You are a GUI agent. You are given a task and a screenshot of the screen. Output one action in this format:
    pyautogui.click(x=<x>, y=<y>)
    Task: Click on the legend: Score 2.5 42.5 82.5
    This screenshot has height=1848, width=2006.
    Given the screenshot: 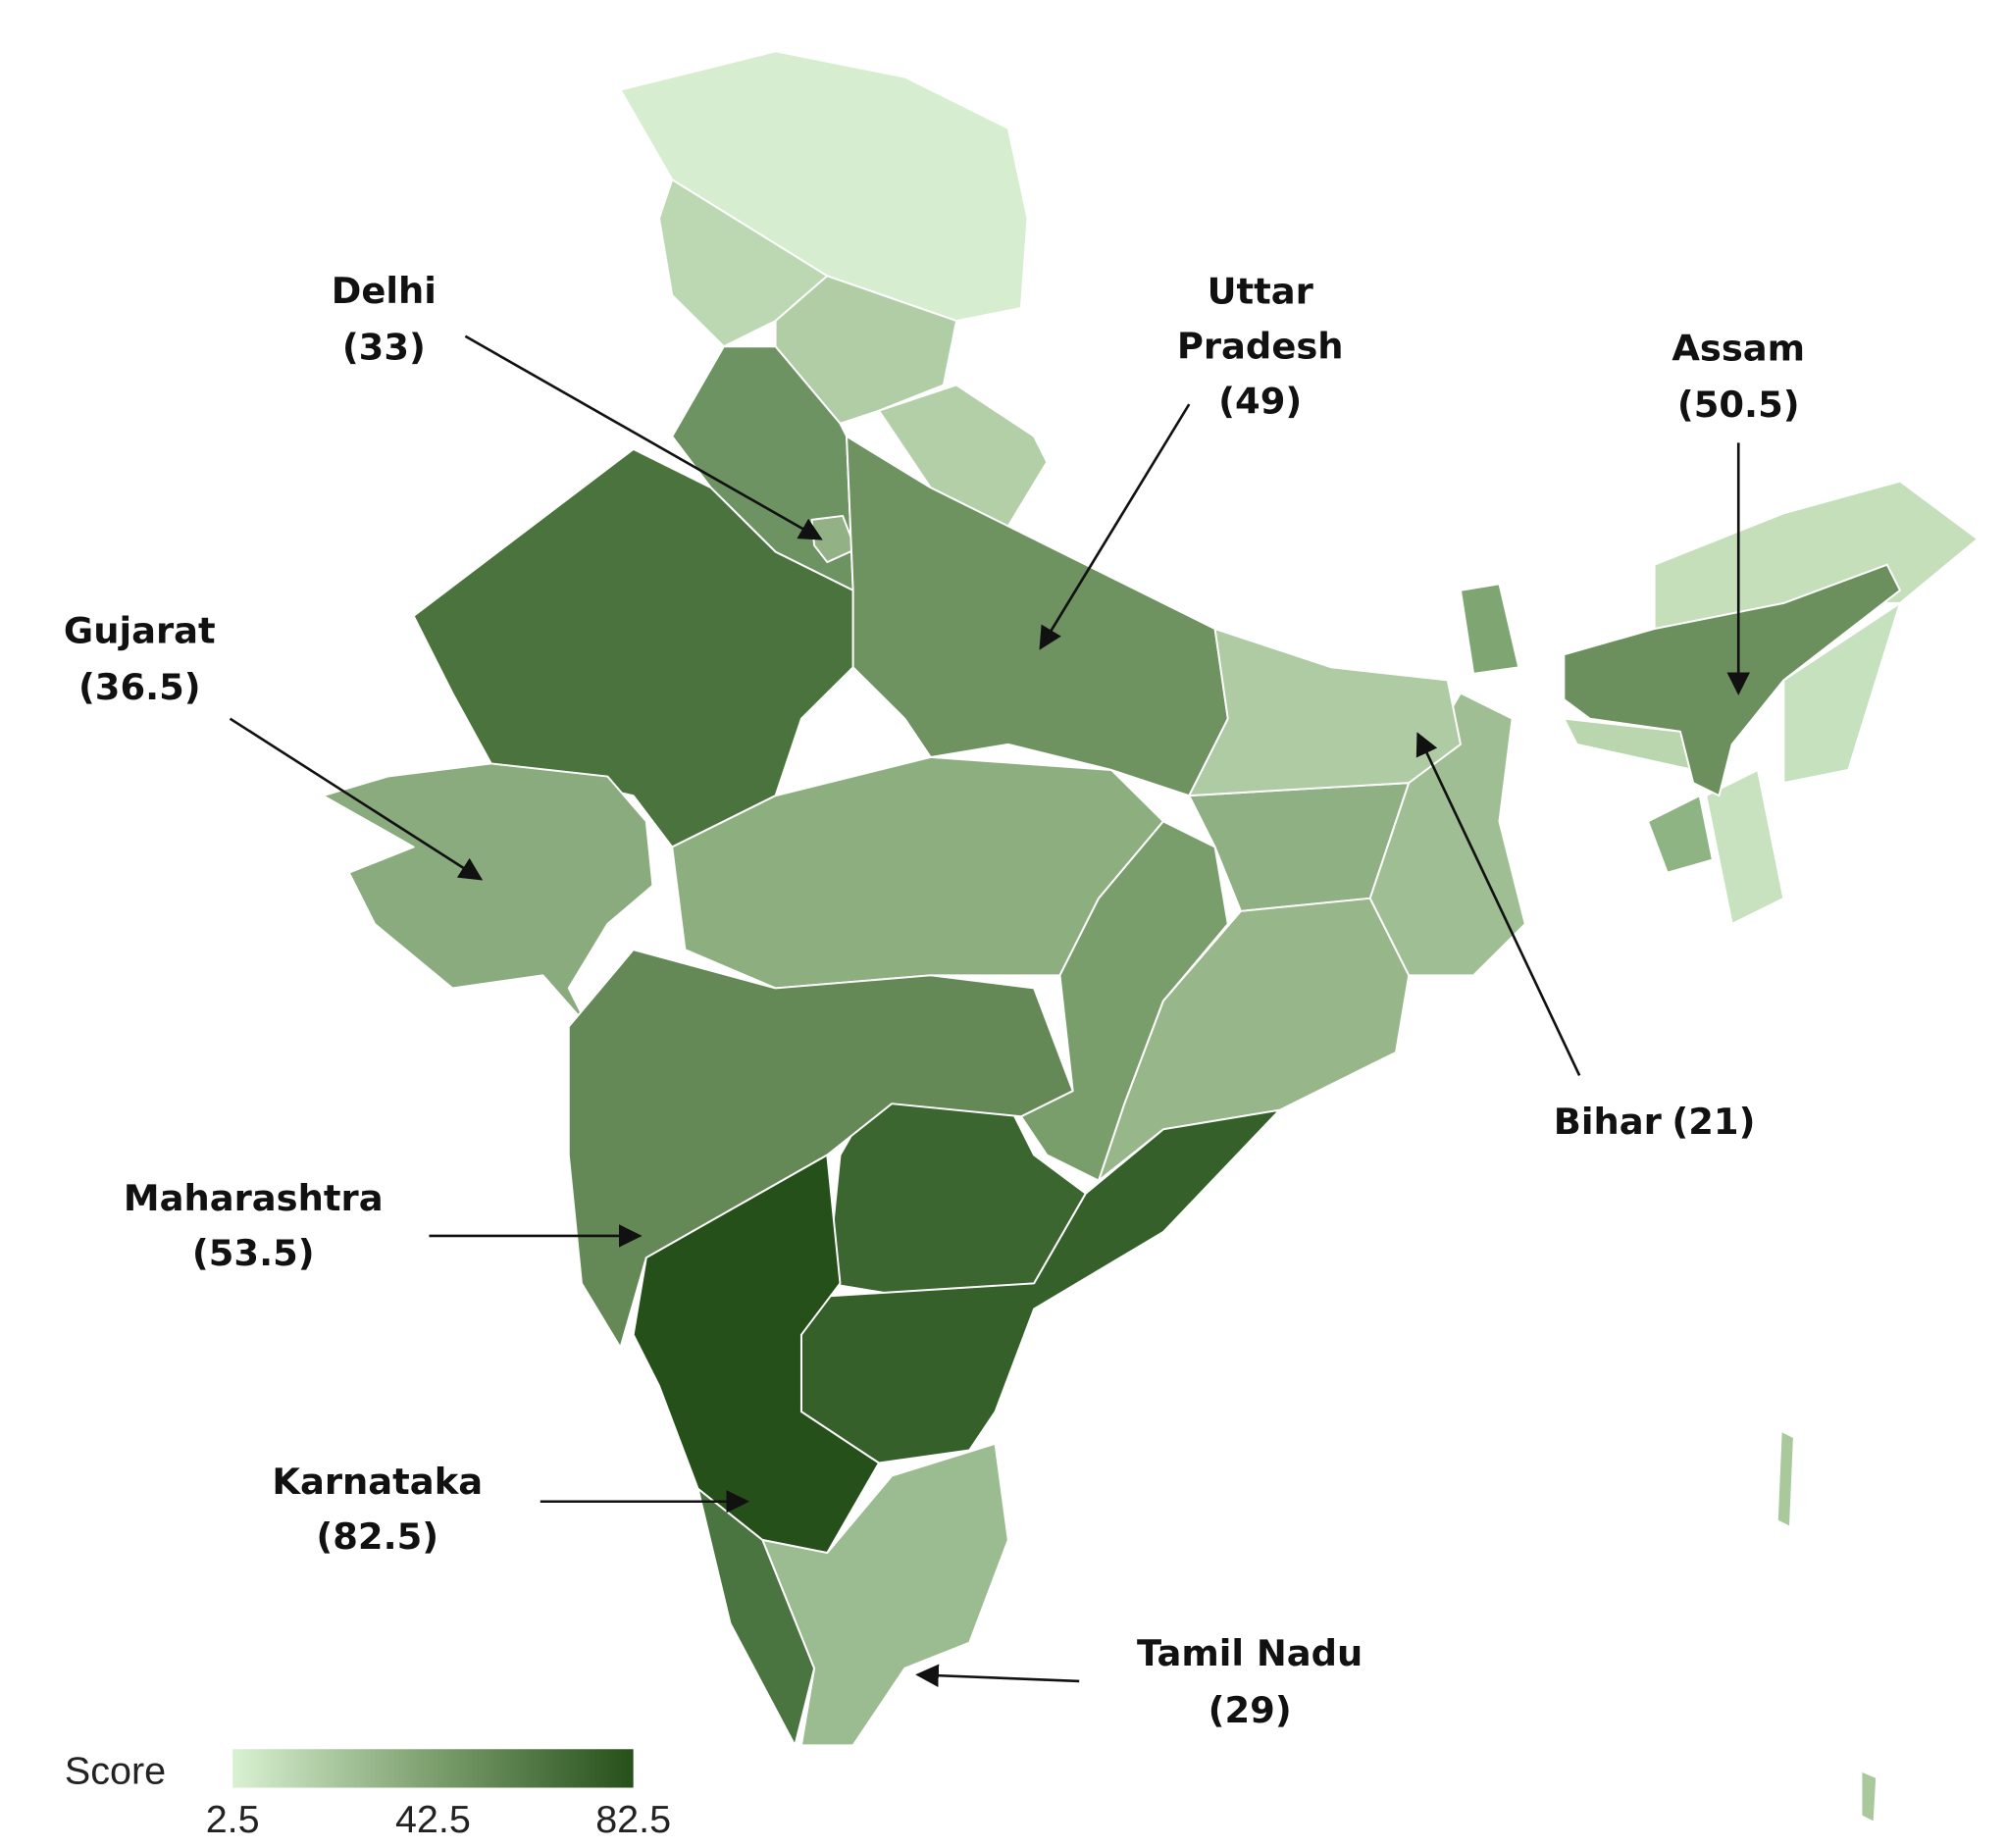 What is the action you would take?
    pyautogui.click(x=368, y=1795)
    